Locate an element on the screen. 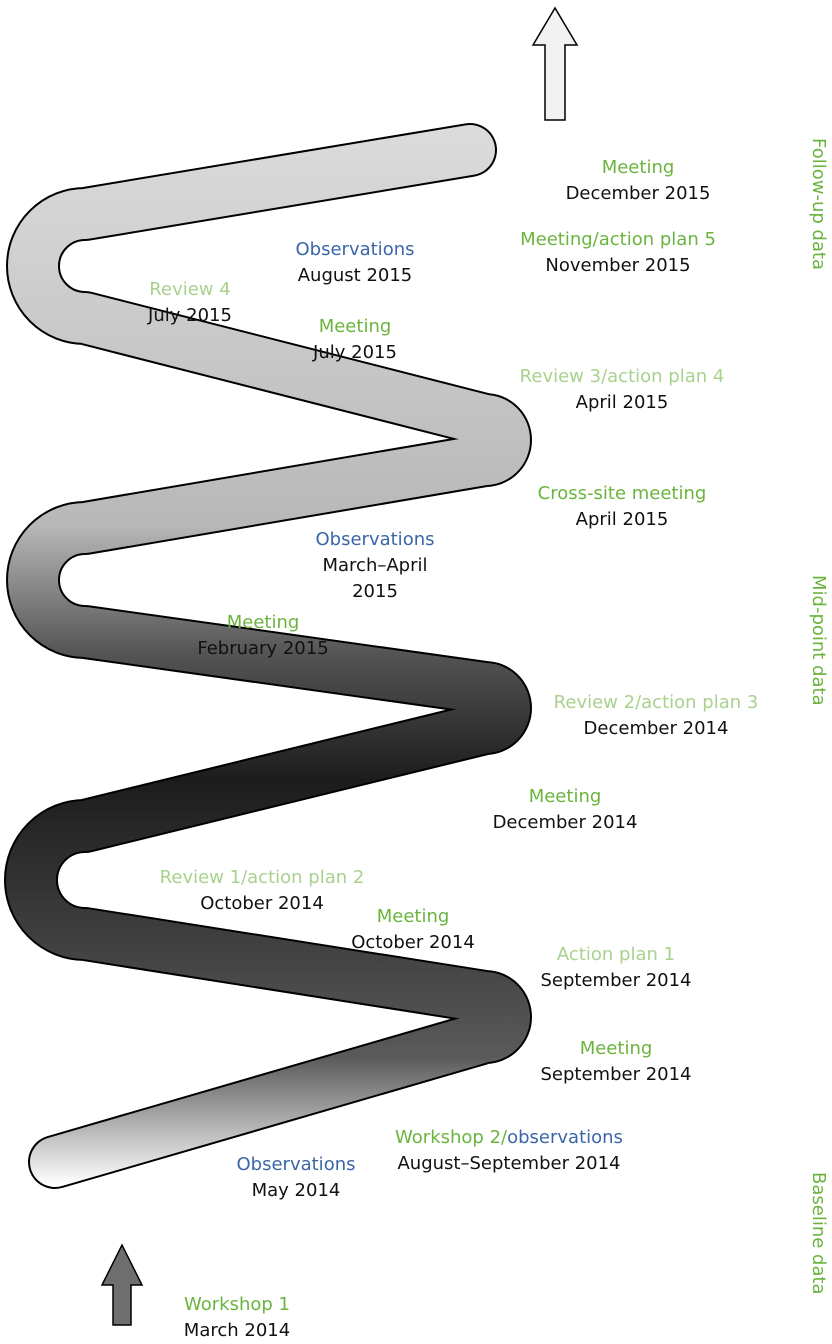  event-label: Review 3/action plan 4 April 2015 is located at coordinates (622, 390).